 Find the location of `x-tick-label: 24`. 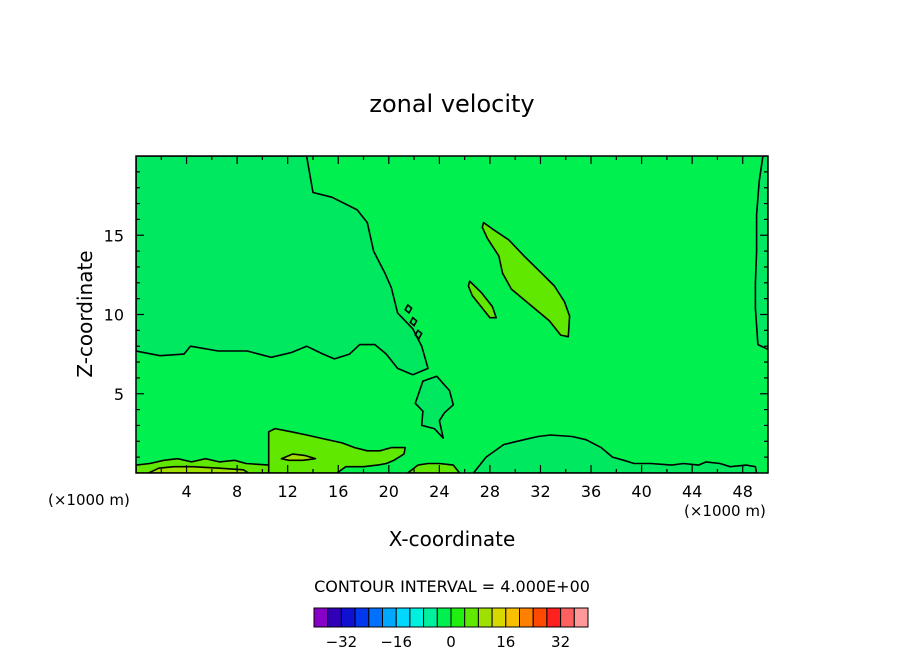

x-tick-label: 24 is located at coordinates (439, 491).